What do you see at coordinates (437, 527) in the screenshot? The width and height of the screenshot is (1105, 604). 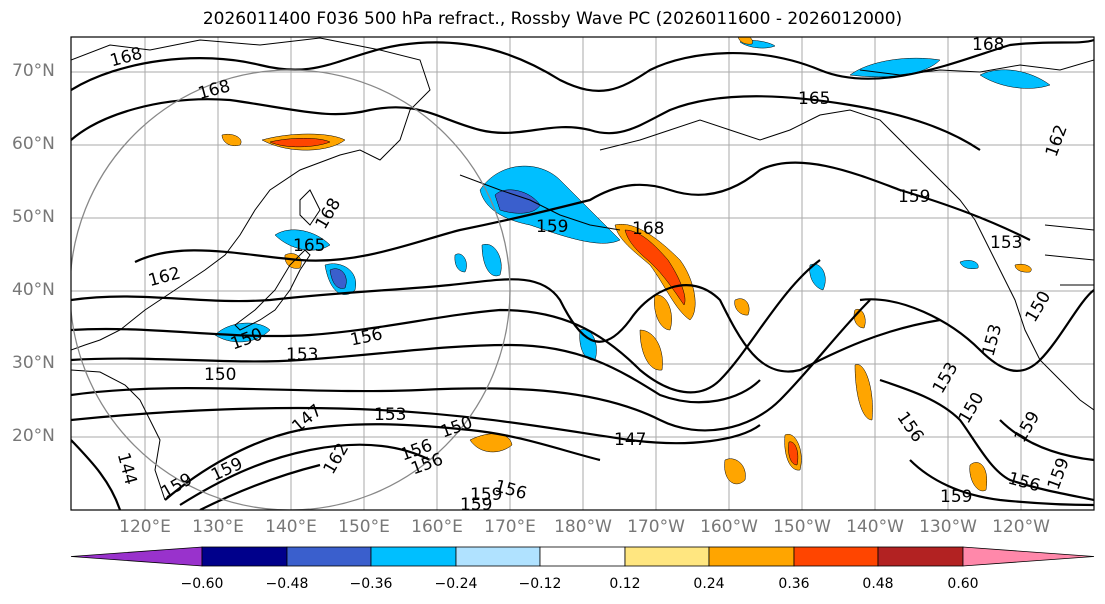 I see `lon-label: 160°E` at bounding box center [437, 527].